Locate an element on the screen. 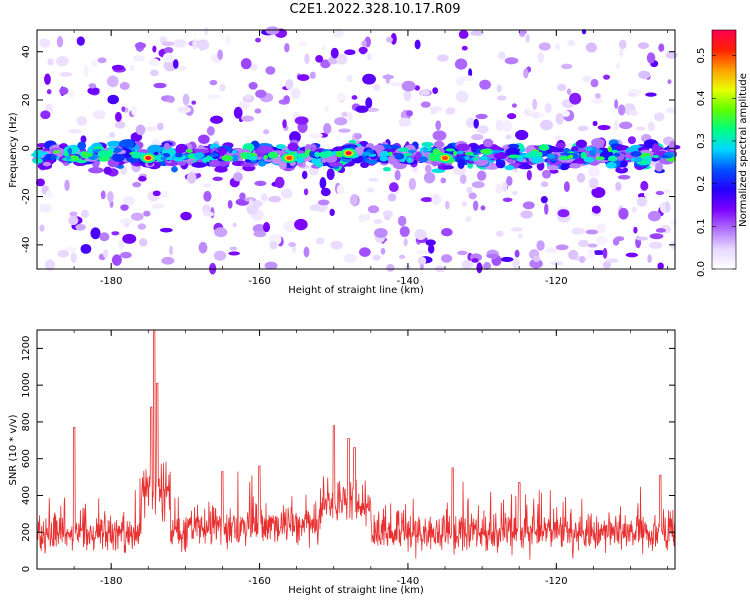 This screenshot has height=600, width=750. snr-y-tick-label: 200 is located at coordinates (26, 532).